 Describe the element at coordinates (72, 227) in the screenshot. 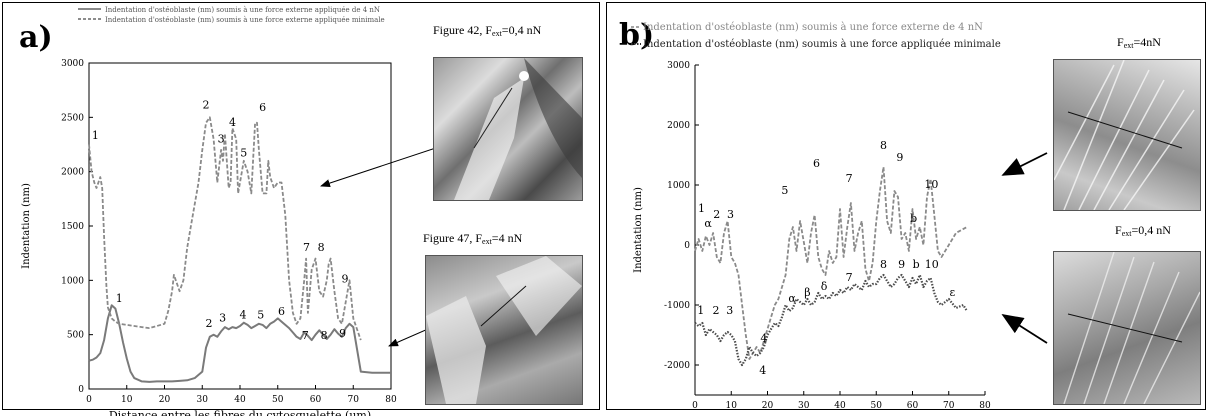

I see `y-tick-label: 1500` at that location.